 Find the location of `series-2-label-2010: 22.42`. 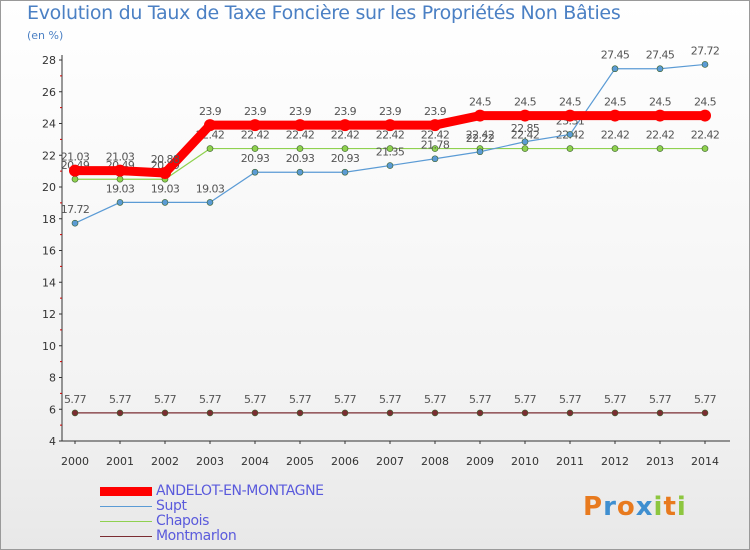

series-2-label-2010: 22.42 is located at coordinates (525, 135).